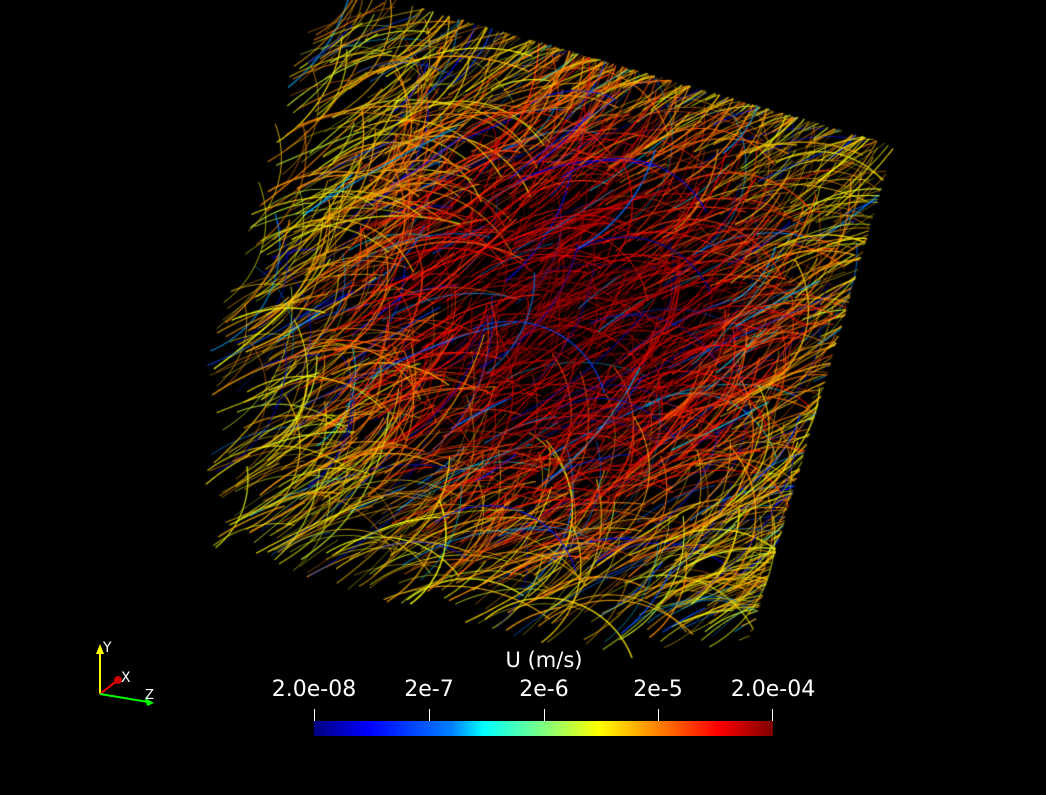  Describe the element at coordinates (126, 678) in the screenshot. I see `x-axis-label: X` at that location.